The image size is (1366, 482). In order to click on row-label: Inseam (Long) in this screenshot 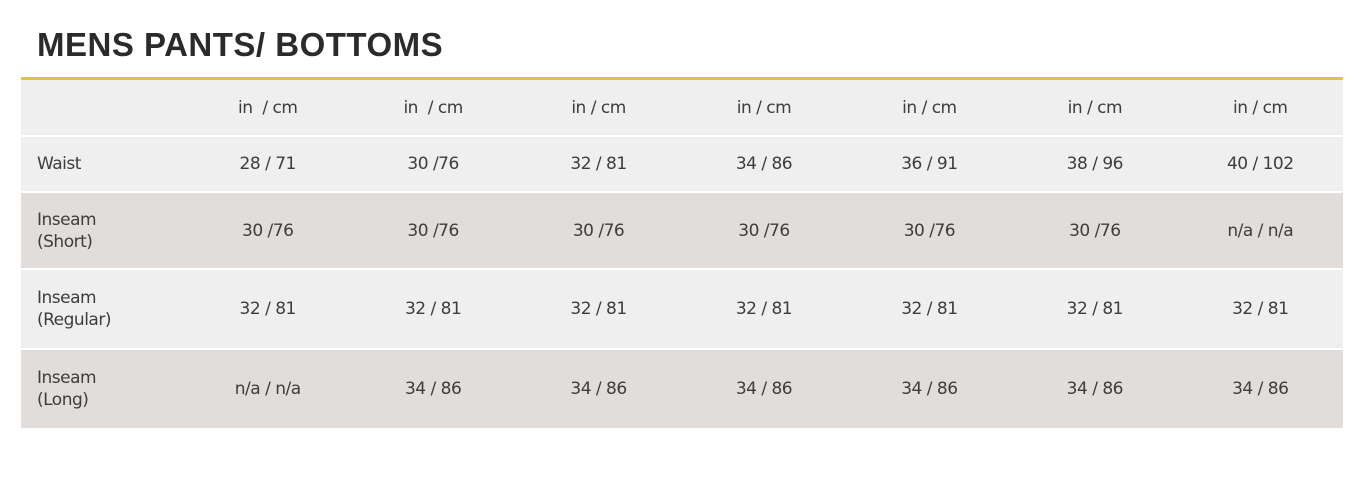, I will do `click(103, 389)`.